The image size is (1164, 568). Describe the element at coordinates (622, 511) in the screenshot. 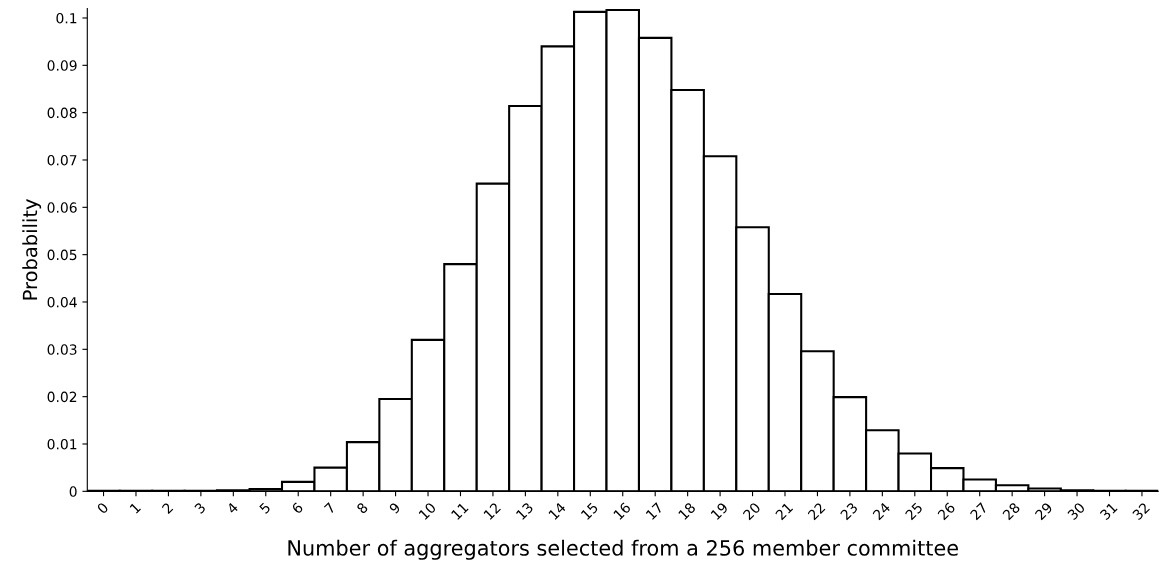

I see `x-tick-label: 16` at that location.